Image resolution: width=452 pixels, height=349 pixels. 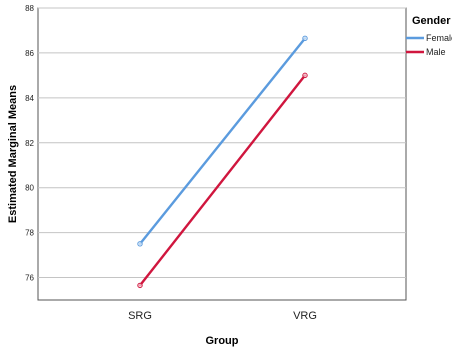 I want to click on x-tick-label-vrg: VRG, so click(x=305, y=316).